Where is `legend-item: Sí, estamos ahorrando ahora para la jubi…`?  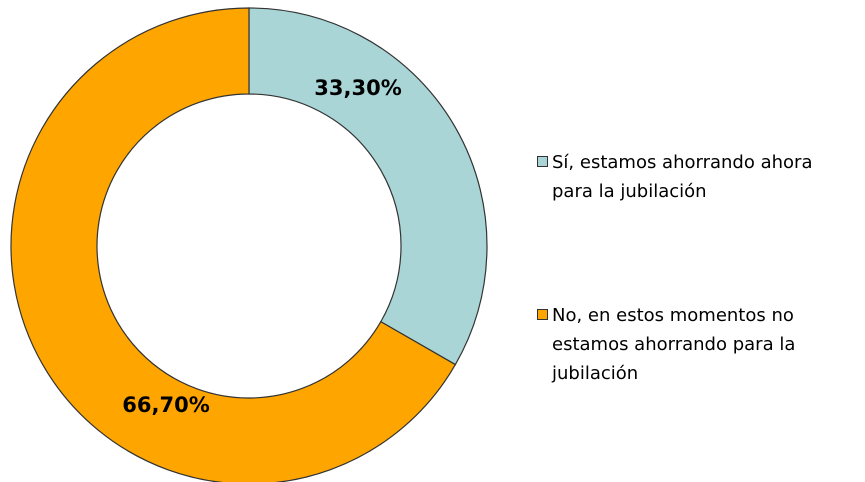
legend-item: Sí, estamos ahorrando ahora para la jubi… is located at coordinates (697, 177).